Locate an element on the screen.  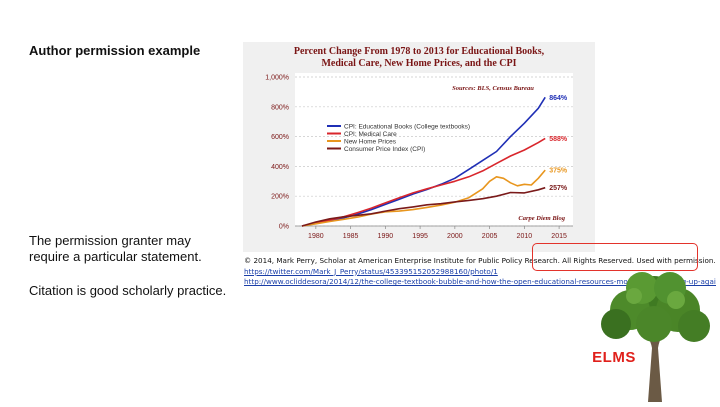
chart-watermark: Carpe Diem Blog is located at coordinates (541, 218).